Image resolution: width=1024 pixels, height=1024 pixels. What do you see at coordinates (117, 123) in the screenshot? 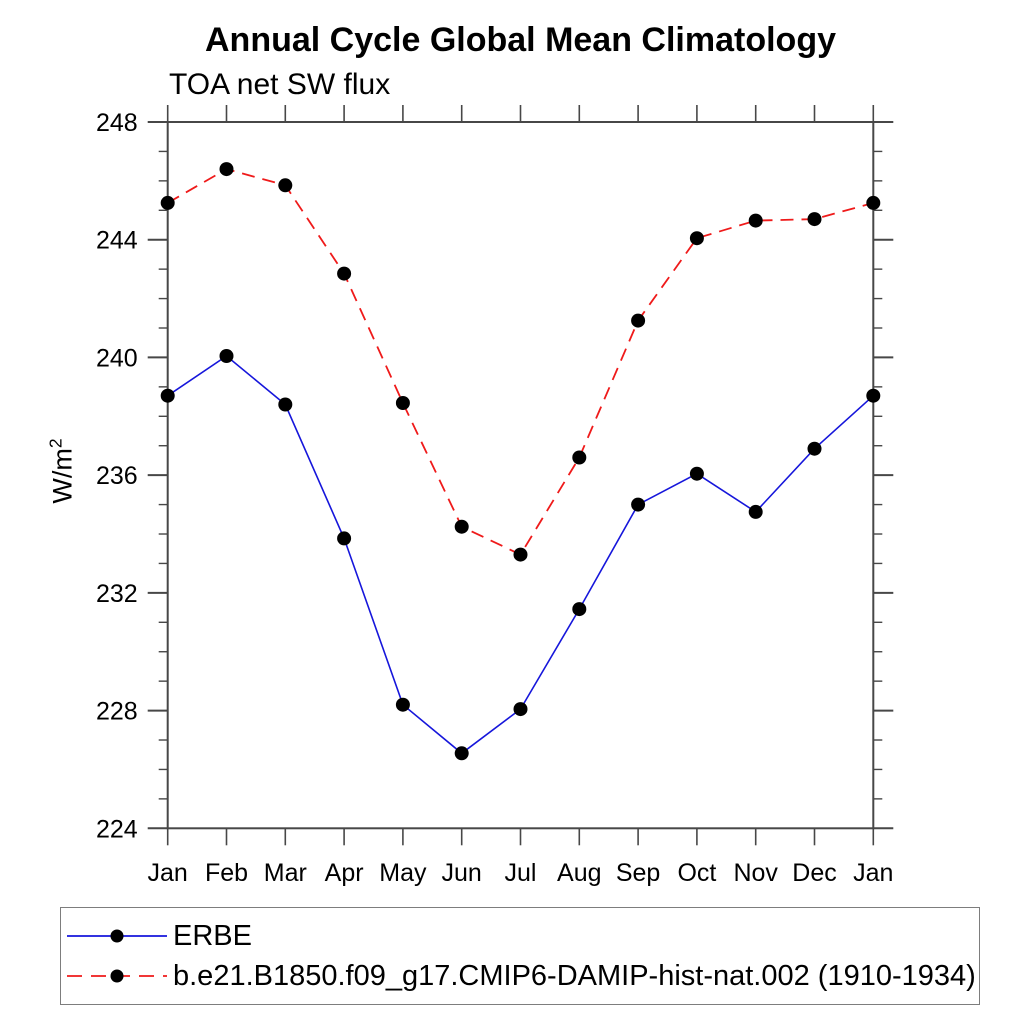
I see `y-tick-label: 248` at bounding box center [117, 123].